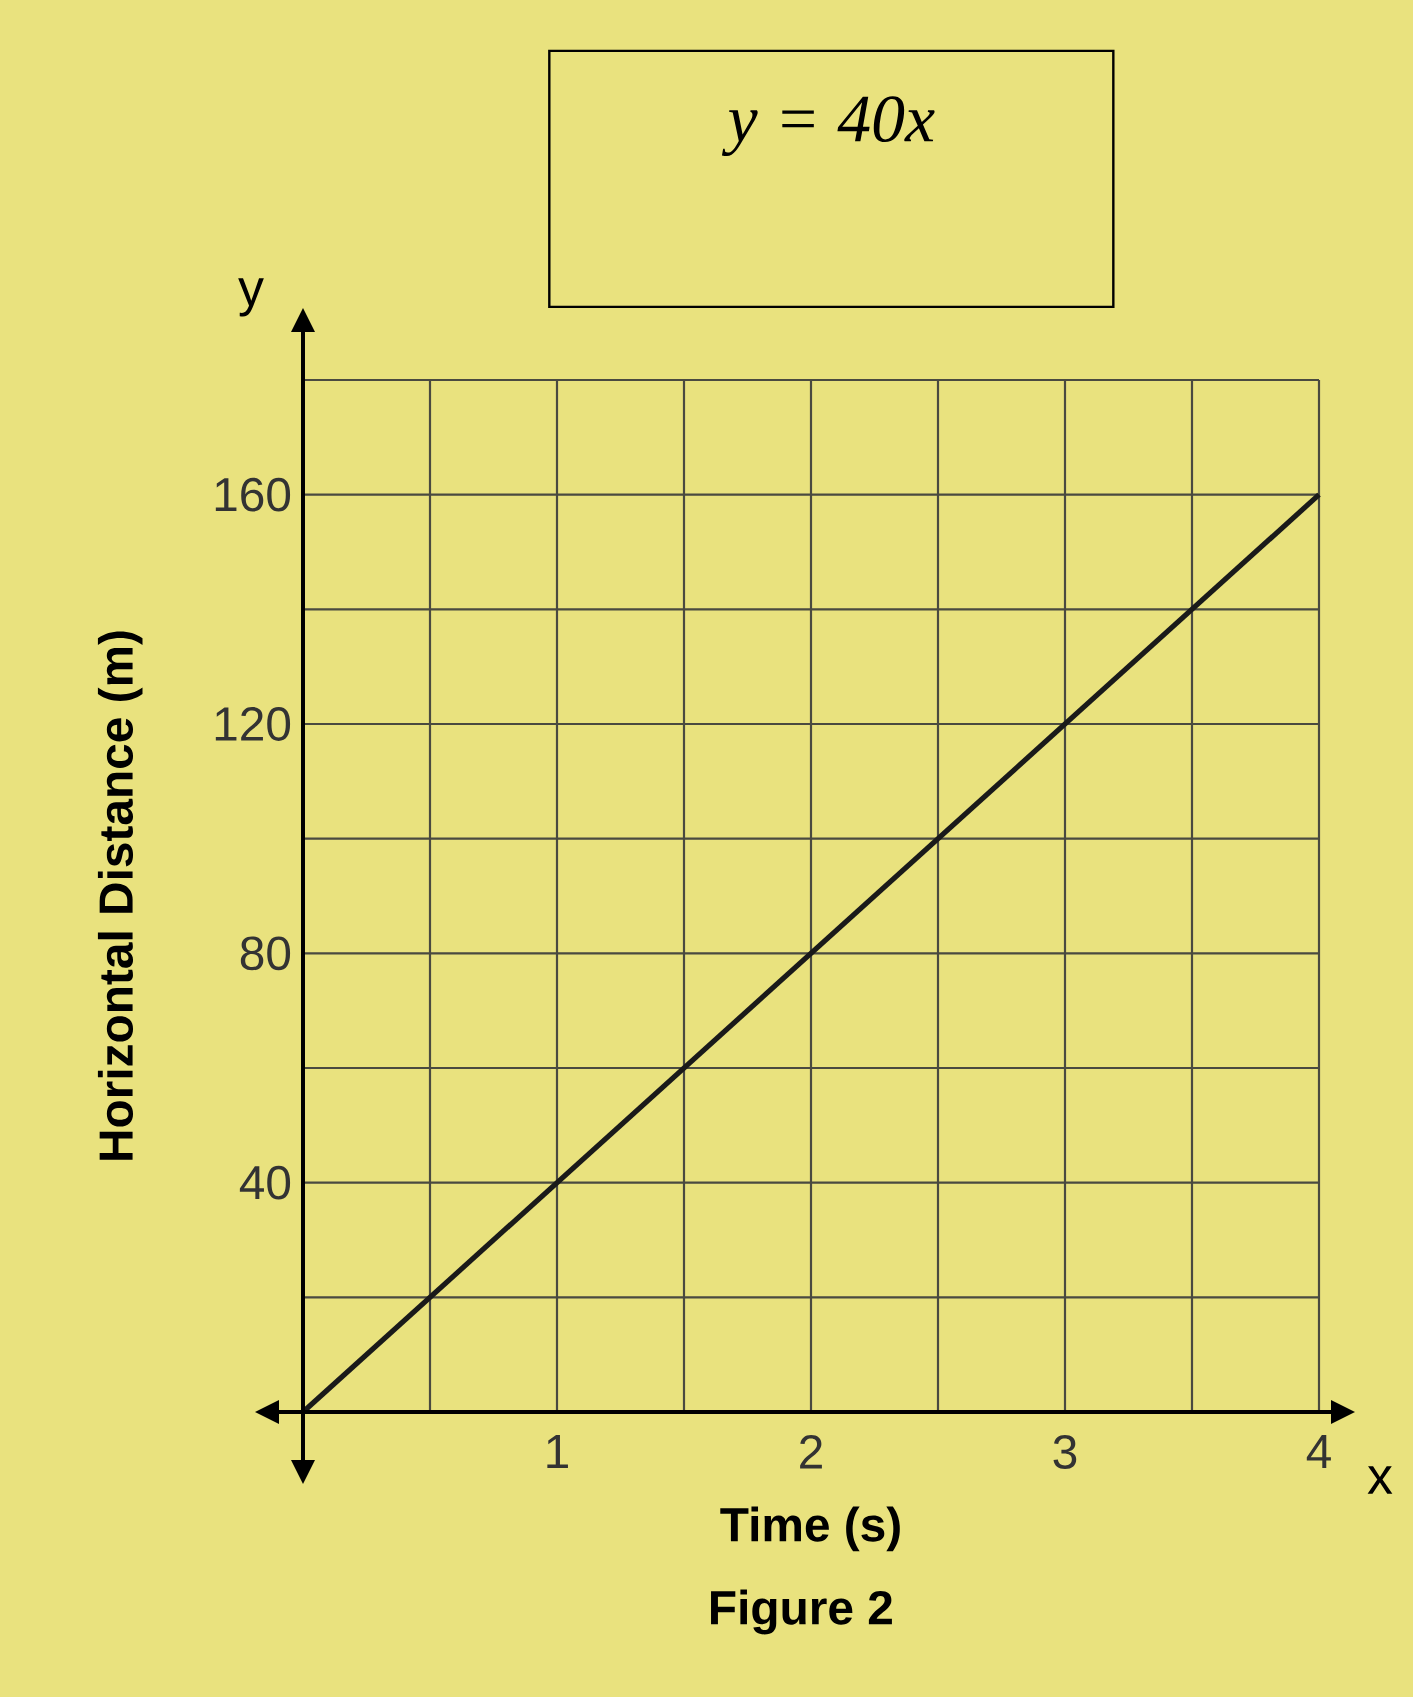  I want to click on x-tick-label: 3, so click(1065, 1452).